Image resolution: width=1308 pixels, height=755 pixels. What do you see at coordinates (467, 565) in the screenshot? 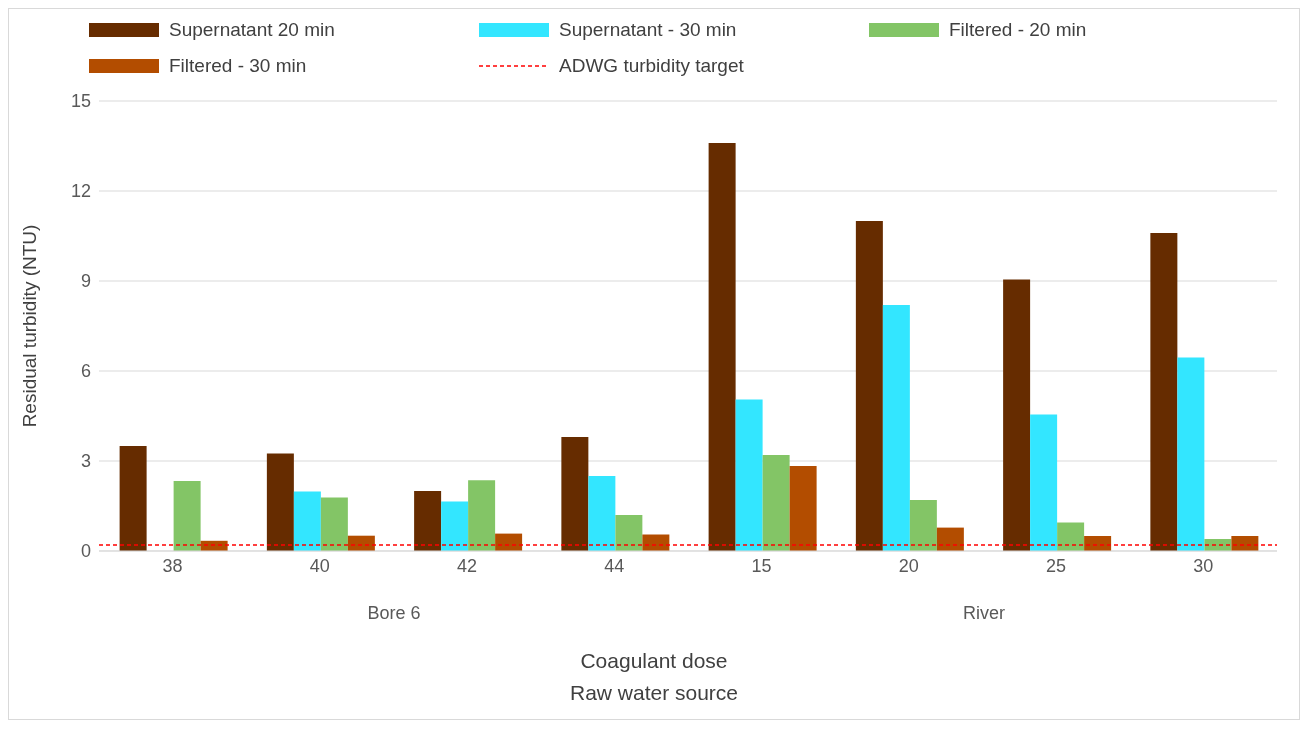
I see `x-tick-label: 42` at bounding box center [467, 565].